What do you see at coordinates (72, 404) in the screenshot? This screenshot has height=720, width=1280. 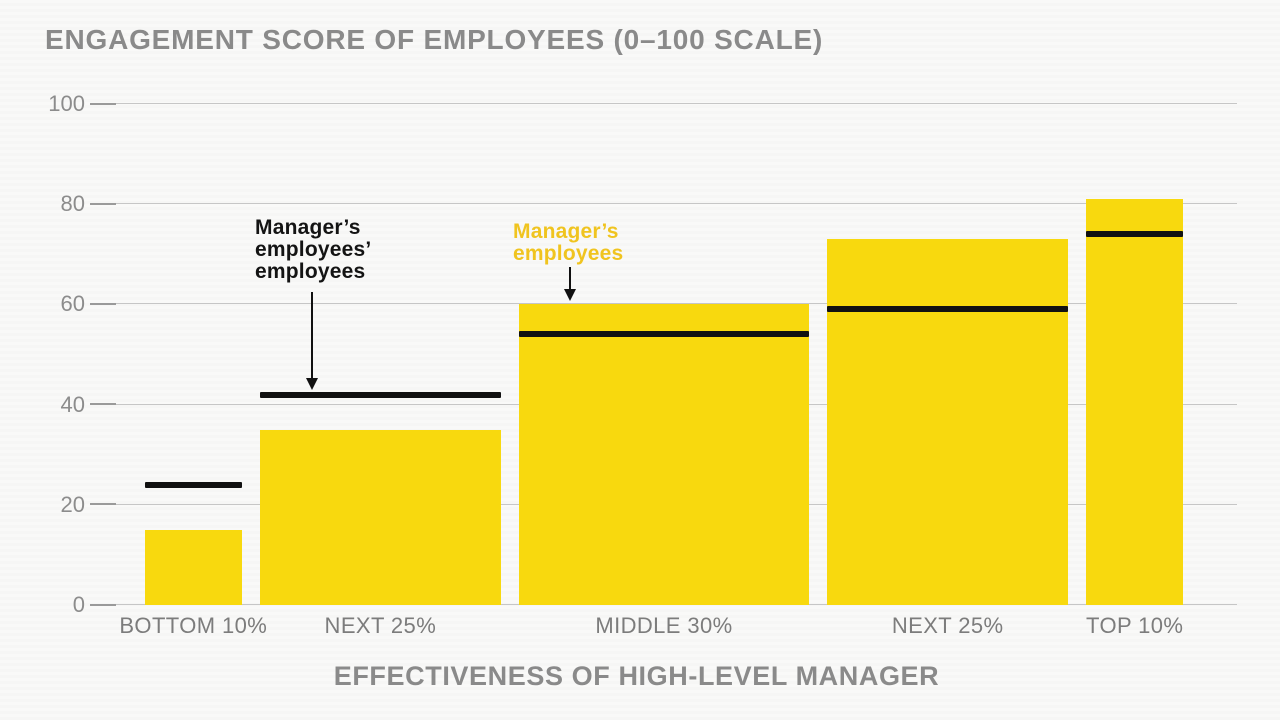 I see `y-tick-label-40: 40` at bounding box center [72, 404].